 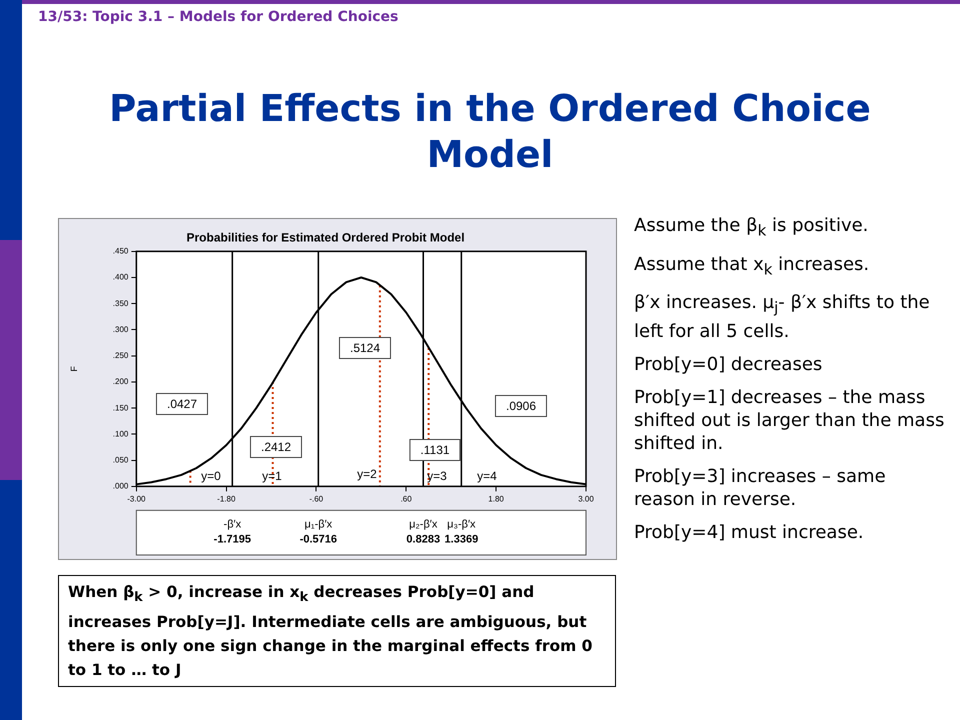 I want to click on y-tick-label: .050, so click(x=120, y=459).